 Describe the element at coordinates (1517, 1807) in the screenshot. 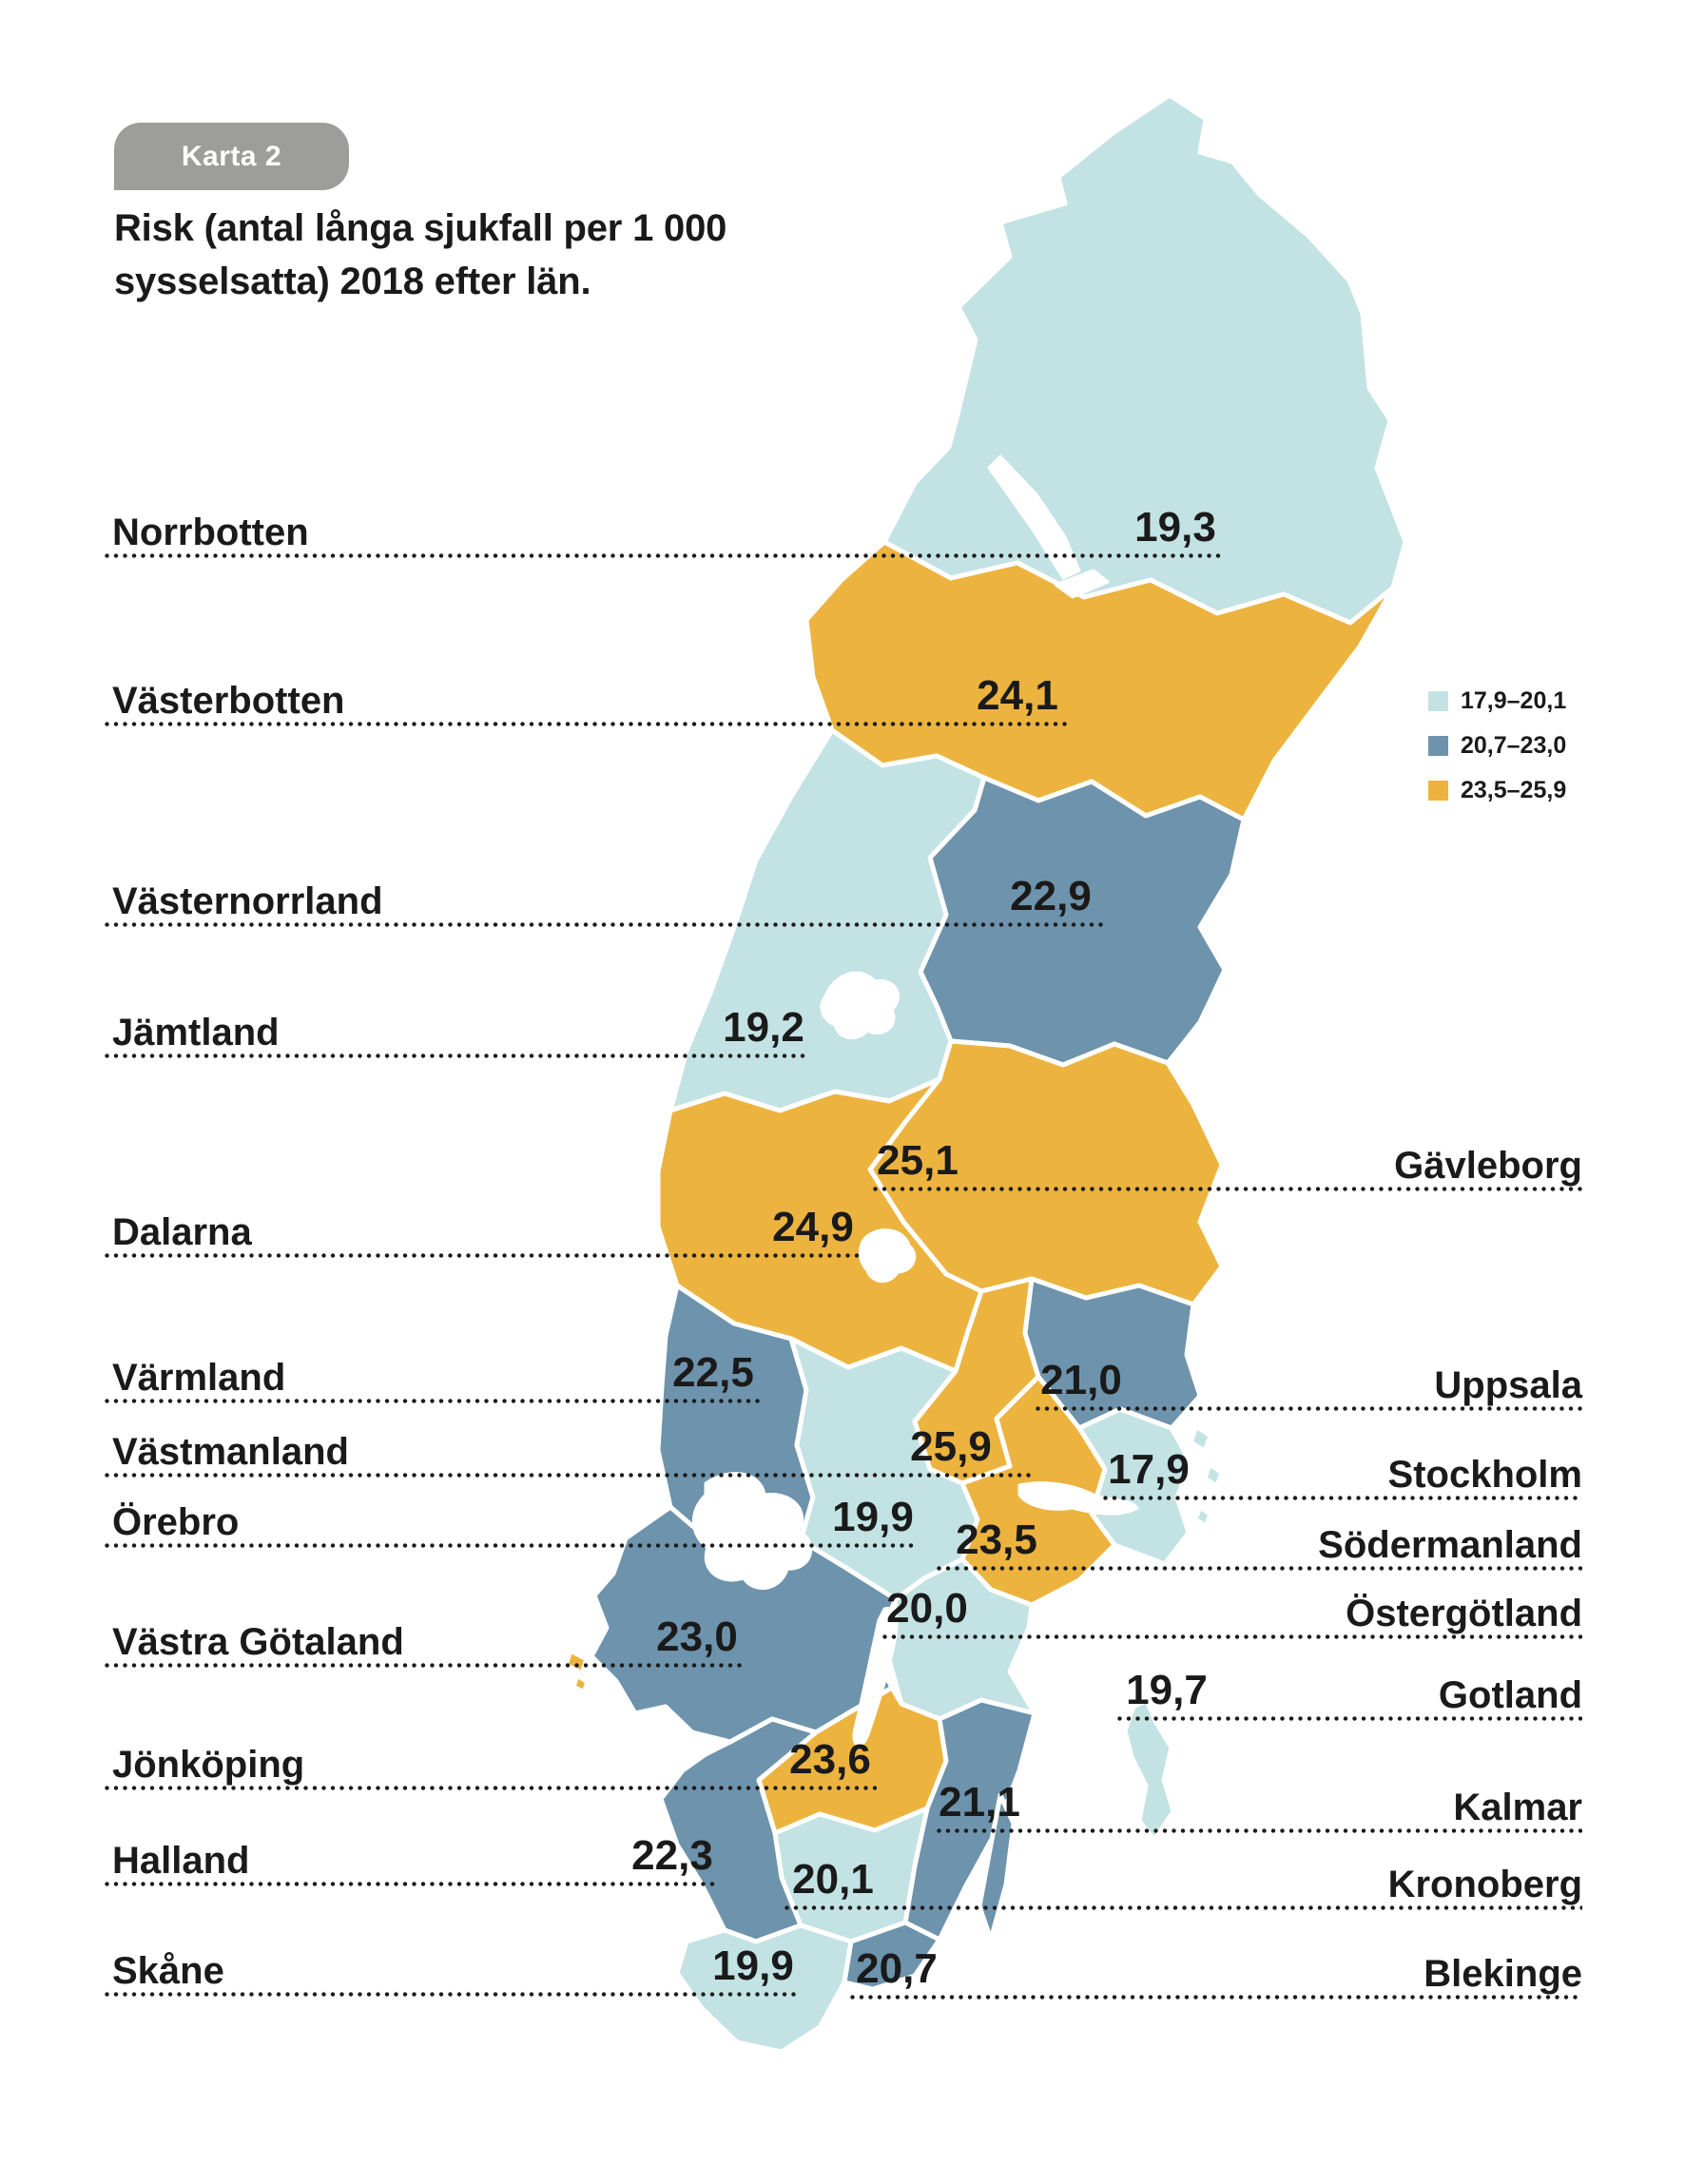

I see `county-label-kalmar: Kalmar` at that location.